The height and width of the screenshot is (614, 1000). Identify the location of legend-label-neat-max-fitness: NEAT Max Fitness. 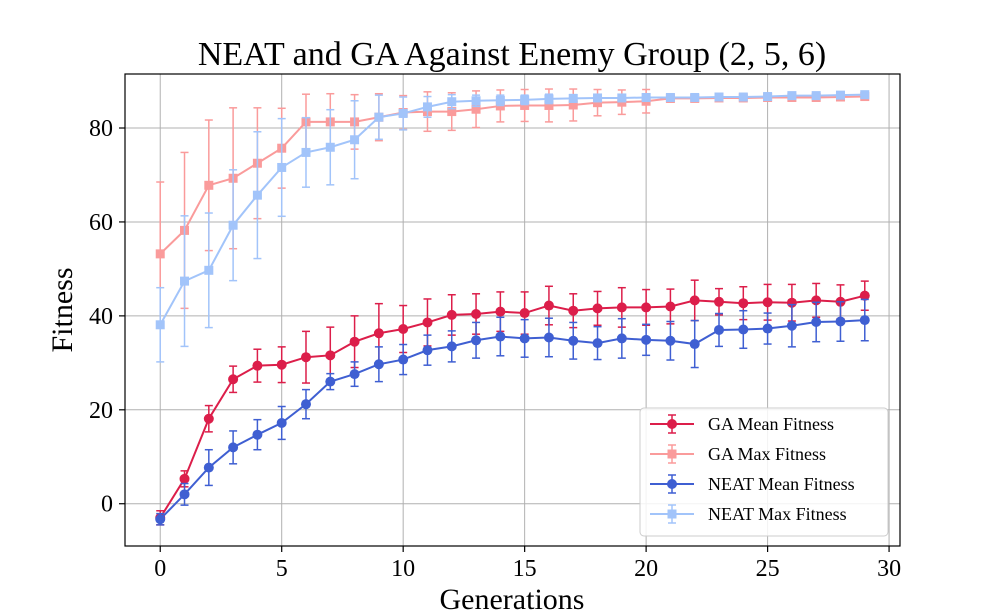
(777, 514).